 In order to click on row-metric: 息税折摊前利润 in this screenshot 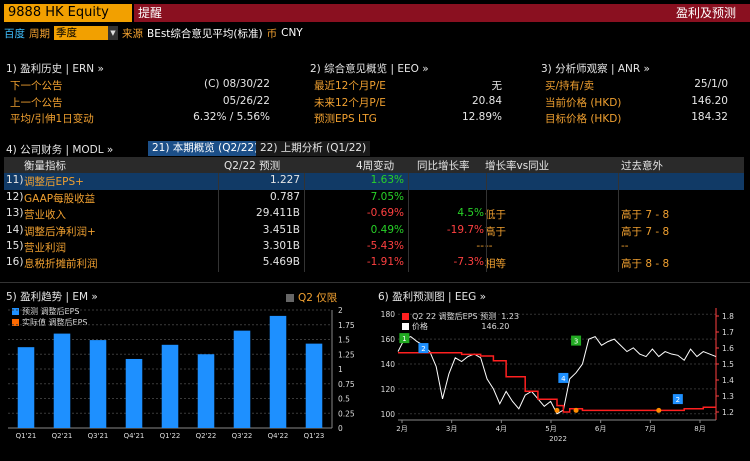, I will do `click(61, 264)`.